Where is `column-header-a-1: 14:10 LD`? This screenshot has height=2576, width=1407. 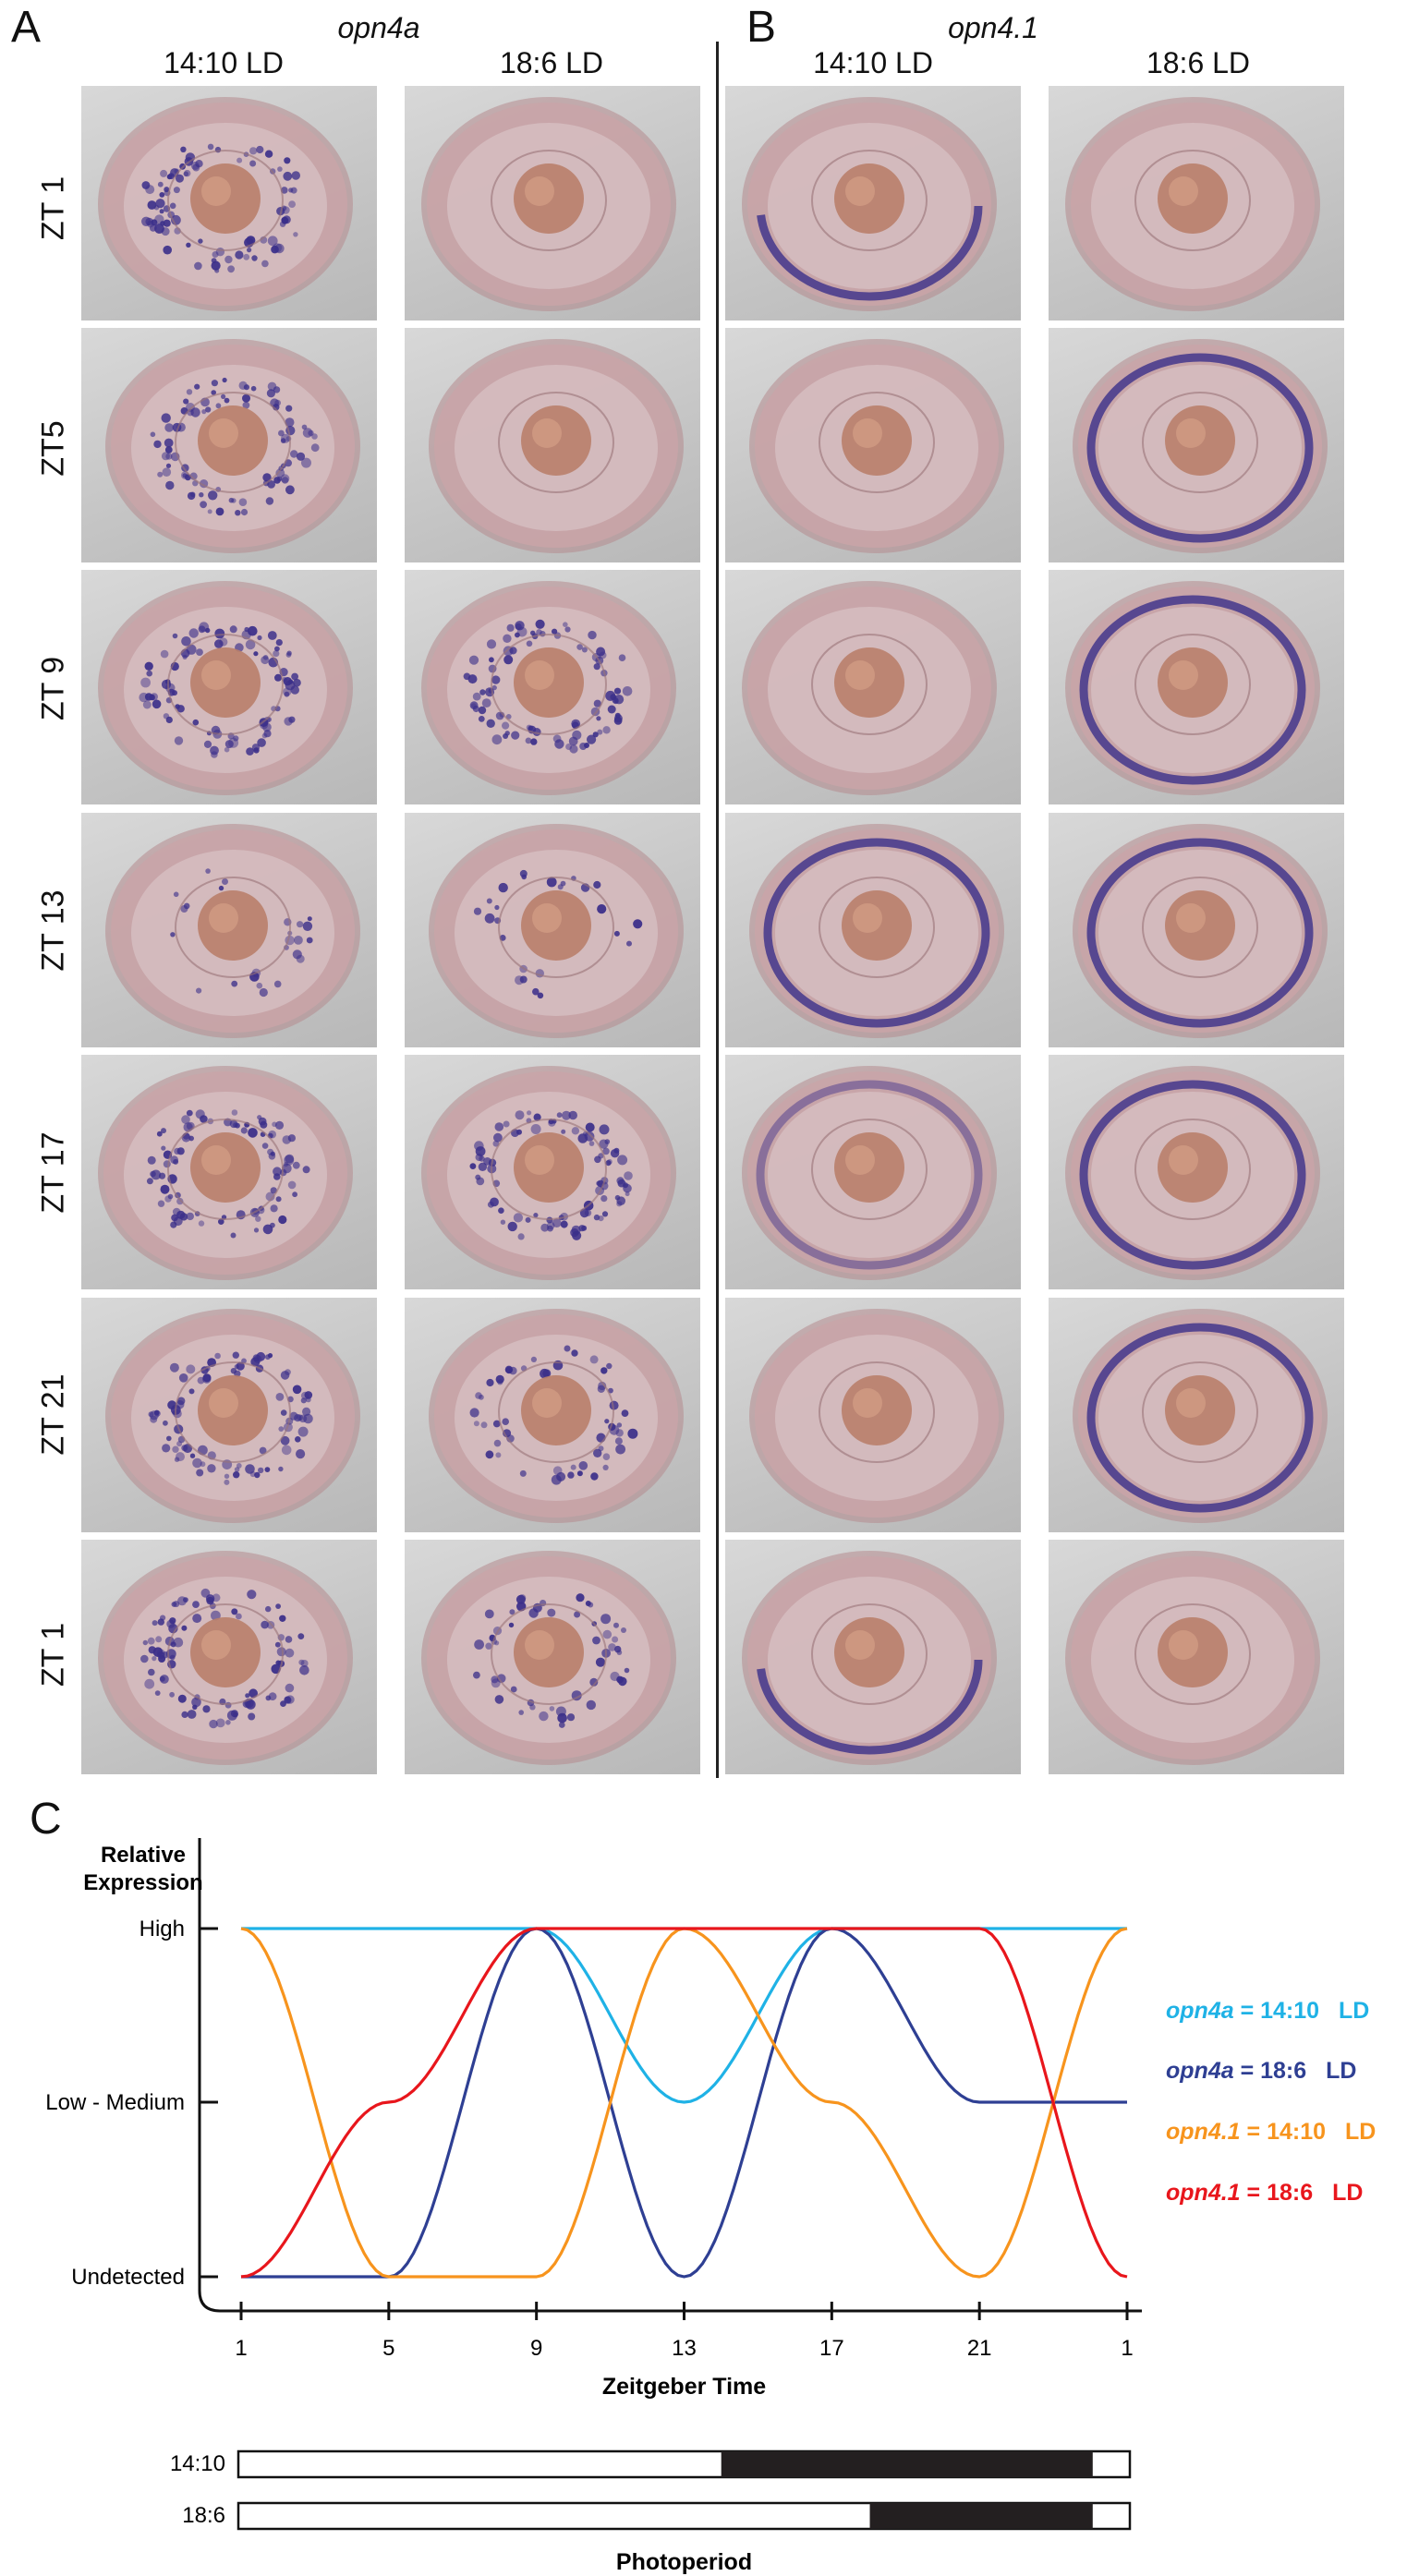
column-header-a-1: 14:10 LD is located at coordinates (224, 62).